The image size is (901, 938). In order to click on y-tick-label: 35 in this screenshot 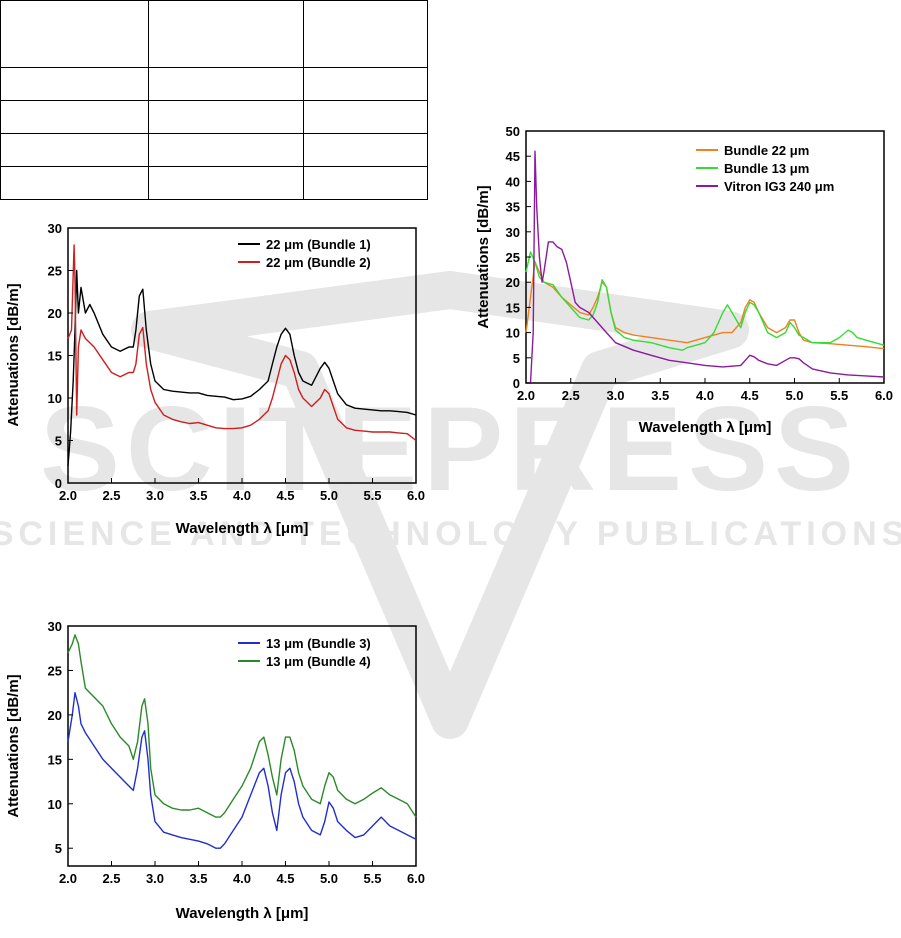, I will do `click(513, 207)`.